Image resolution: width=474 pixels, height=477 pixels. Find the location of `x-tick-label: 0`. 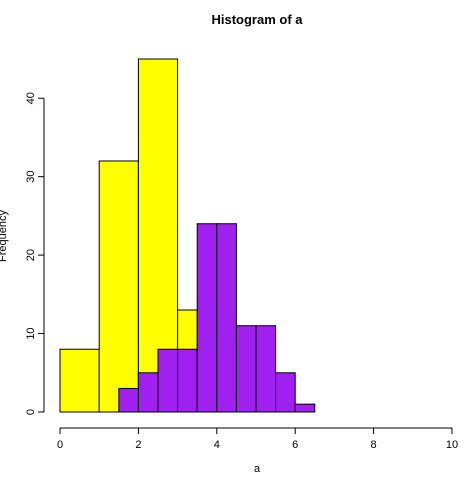

x-tick-label: 0 is located at coordinates (60, 445).